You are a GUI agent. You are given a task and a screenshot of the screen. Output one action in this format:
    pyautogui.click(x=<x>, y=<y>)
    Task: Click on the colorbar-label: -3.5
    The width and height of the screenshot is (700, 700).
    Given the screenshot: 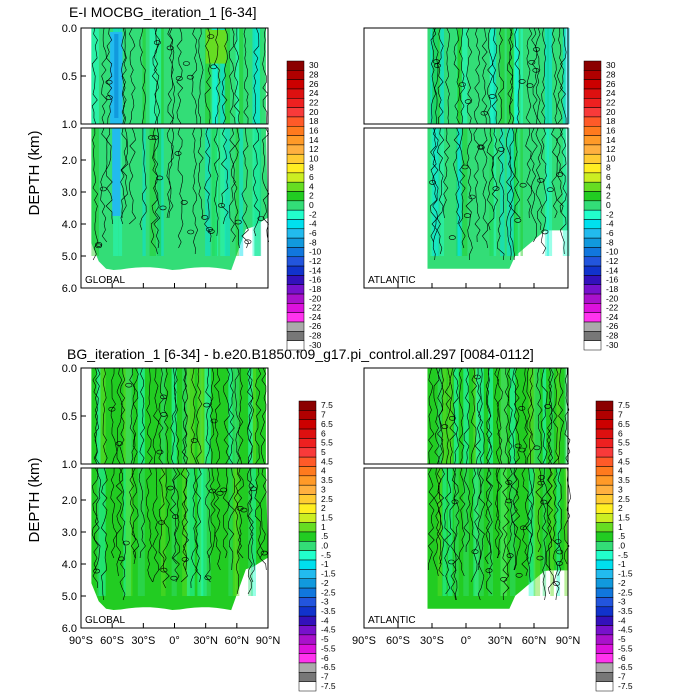 What is the action you would take?
    pyautogui.click(x=328, y=611)
    